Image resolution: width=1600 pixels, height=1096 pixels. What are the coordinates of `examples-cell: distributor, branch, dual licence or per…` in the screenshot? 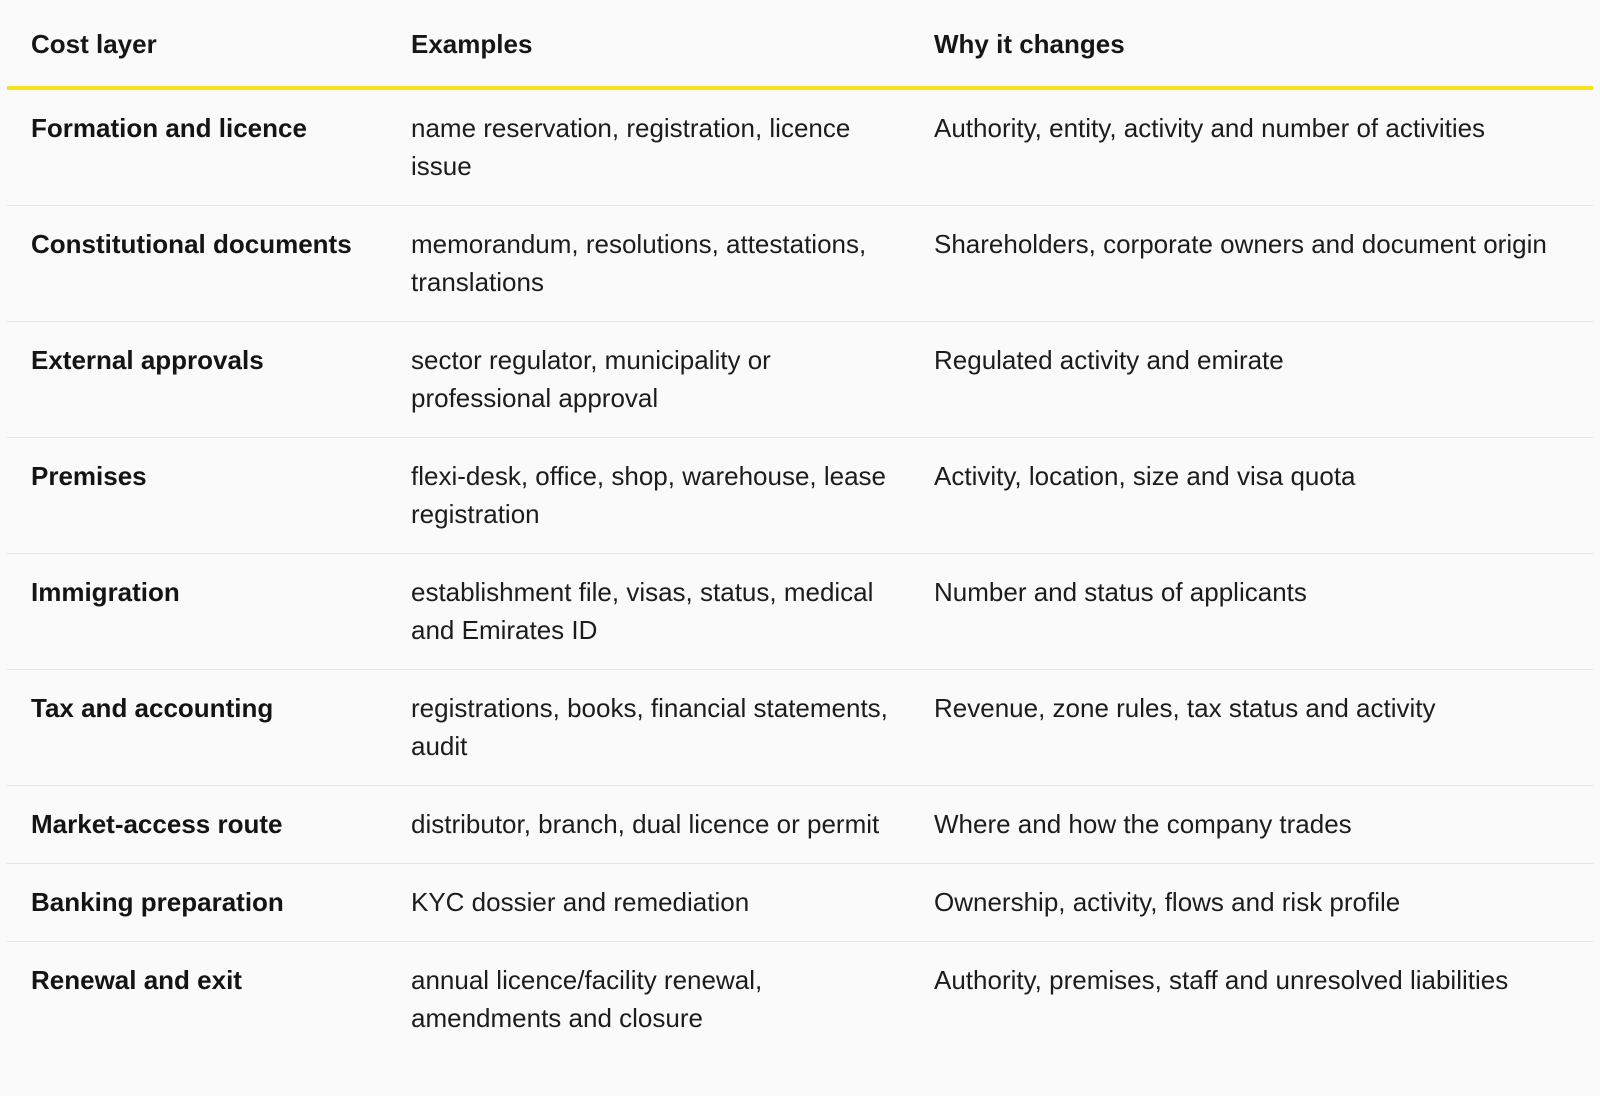 It's located at (648, 824).